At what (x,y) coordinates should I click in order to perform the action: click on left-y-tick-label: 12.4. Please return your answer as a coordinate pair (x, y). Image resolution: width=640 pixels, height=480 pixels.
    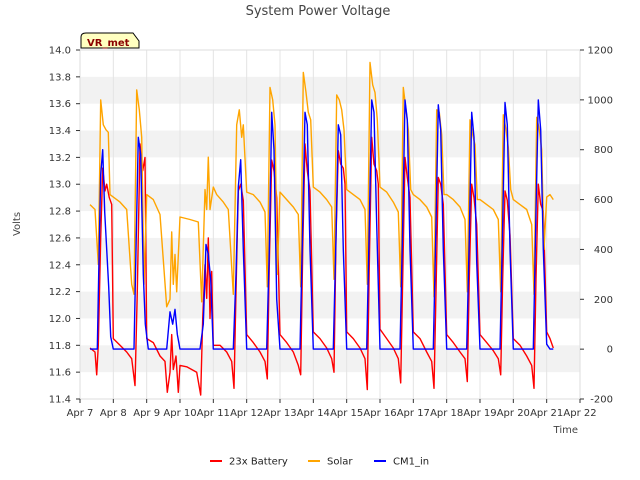
    Looking at the image, I should click on (60, 265).